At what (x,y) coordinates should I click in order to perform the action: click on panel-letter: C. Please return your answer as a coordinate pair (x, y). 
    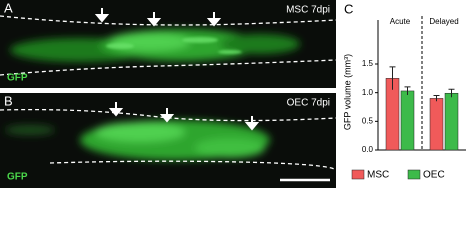
    Looking at the image, I should click on (348, 8).